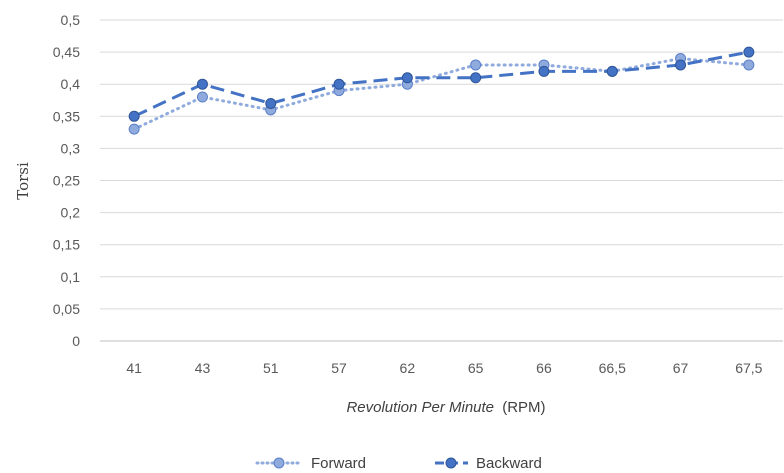 The width and height of the screenshot is (784, 473). What do you see at coordinates (271, 368) in the screenshot?
I see `x-tick-label: 51` at bounding box center [271, 368].